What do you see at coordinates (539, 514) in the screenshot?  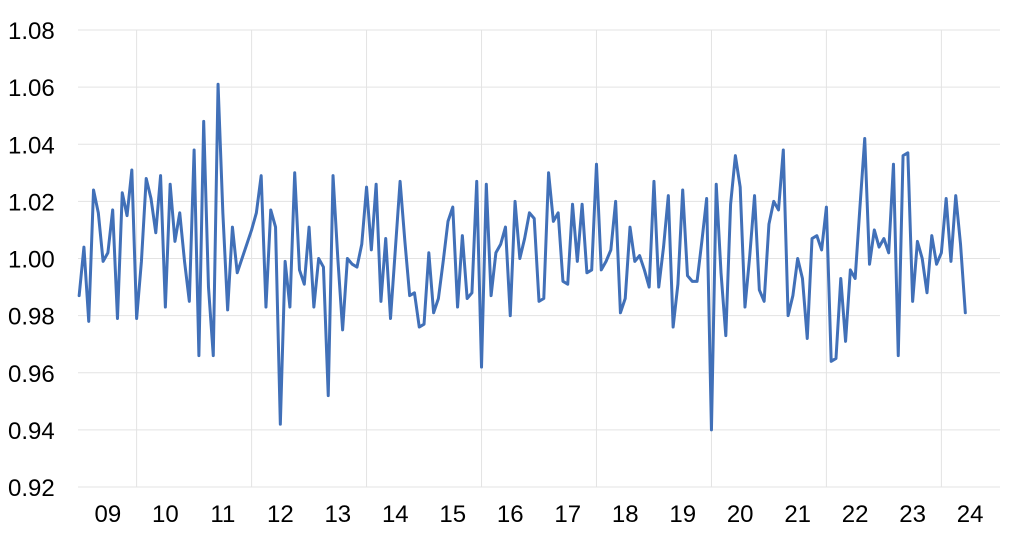 I see `x-axis-tick-labels: 09 10 11 12 13 14 15 16 17 18 19 20 21 22 23 24` at bounding box center [539, 514].